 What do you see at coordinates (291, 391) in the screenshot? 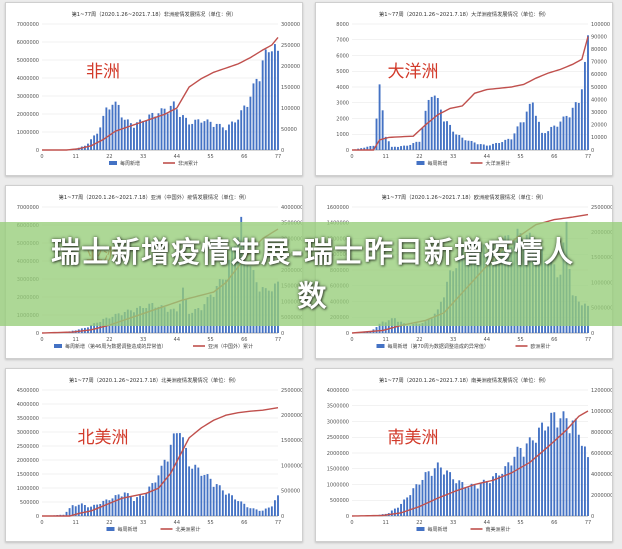
I see `y-right-tick-label: 2500000` at bounding box center [291, 391].